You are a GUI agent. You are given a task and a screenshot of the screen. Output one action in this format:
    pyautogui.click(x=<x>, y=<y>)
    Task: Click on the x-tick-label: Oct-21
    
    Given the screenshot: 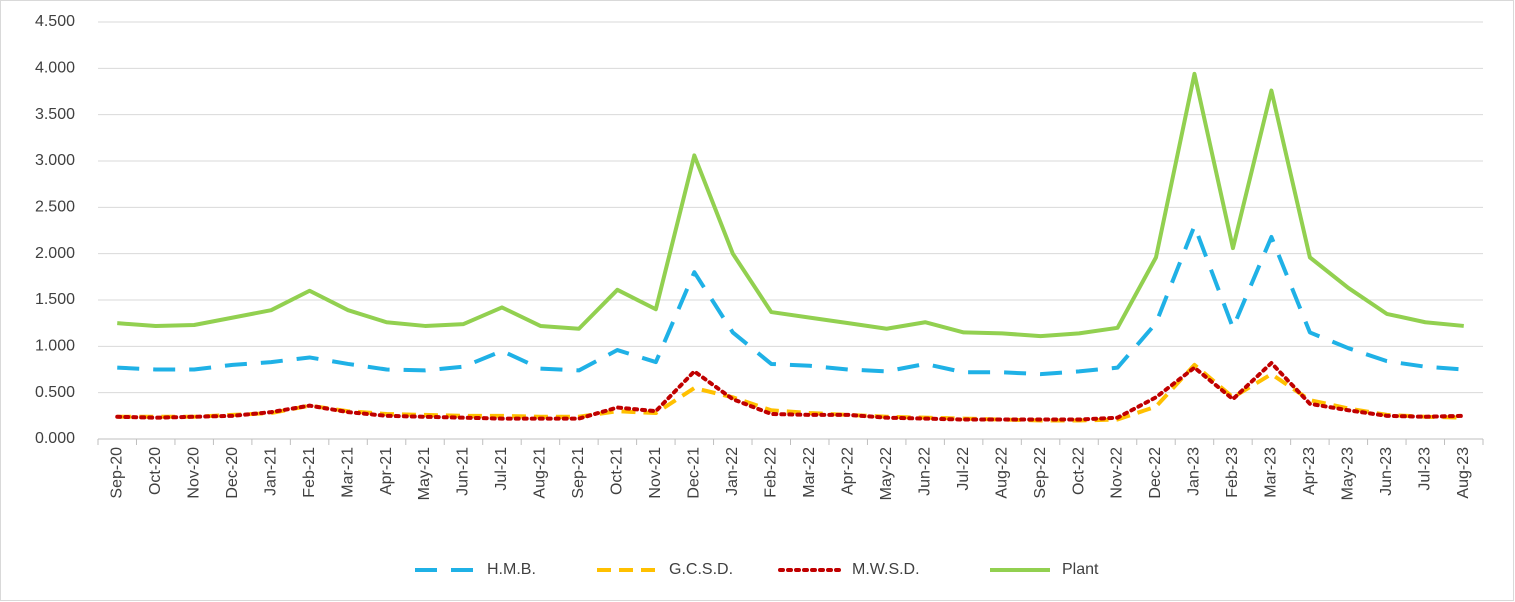 What is the action you would take?
    pyautogui.click(x=617, y=471)
    